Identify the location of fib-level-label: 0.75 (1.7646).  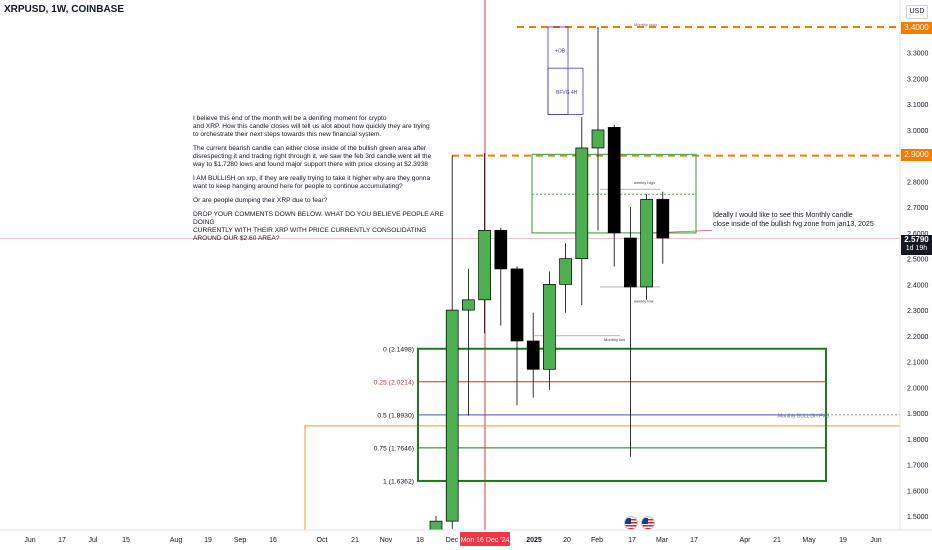
(394, 448).